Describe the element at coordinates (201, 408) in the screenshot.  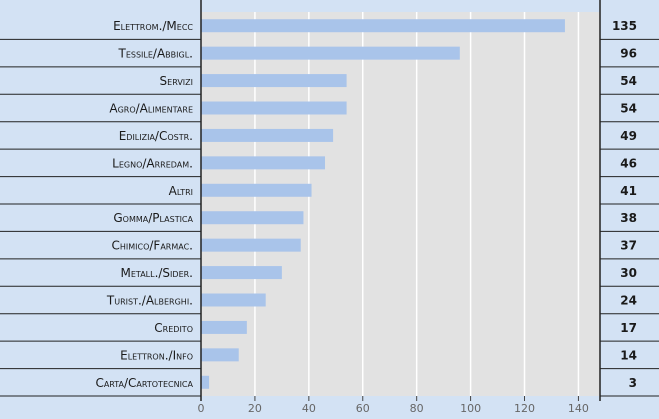
I see `x-tick-label: 0` at that location.